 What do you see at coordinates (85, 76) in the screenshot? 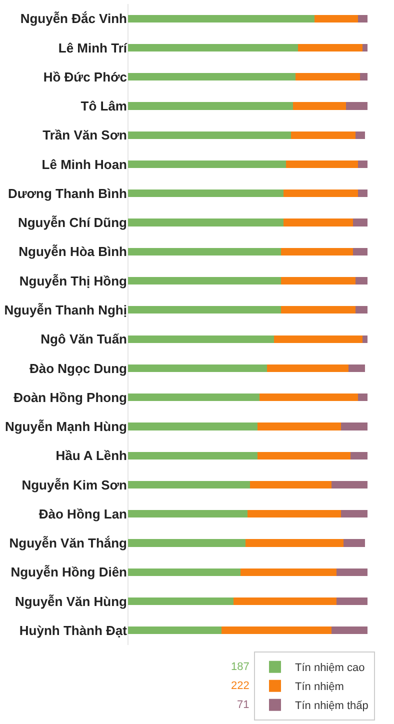
I see `y-tick-label: Hồ Đức Phớc` at bounding box center [85, 76].